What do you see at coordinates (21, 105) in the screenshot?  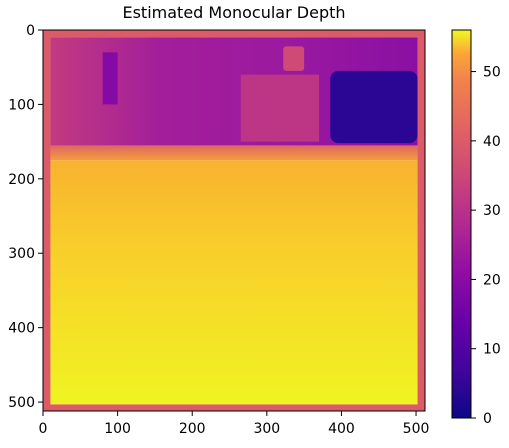 I see `y-tick-label: 100` at bounding box center [21, 105].